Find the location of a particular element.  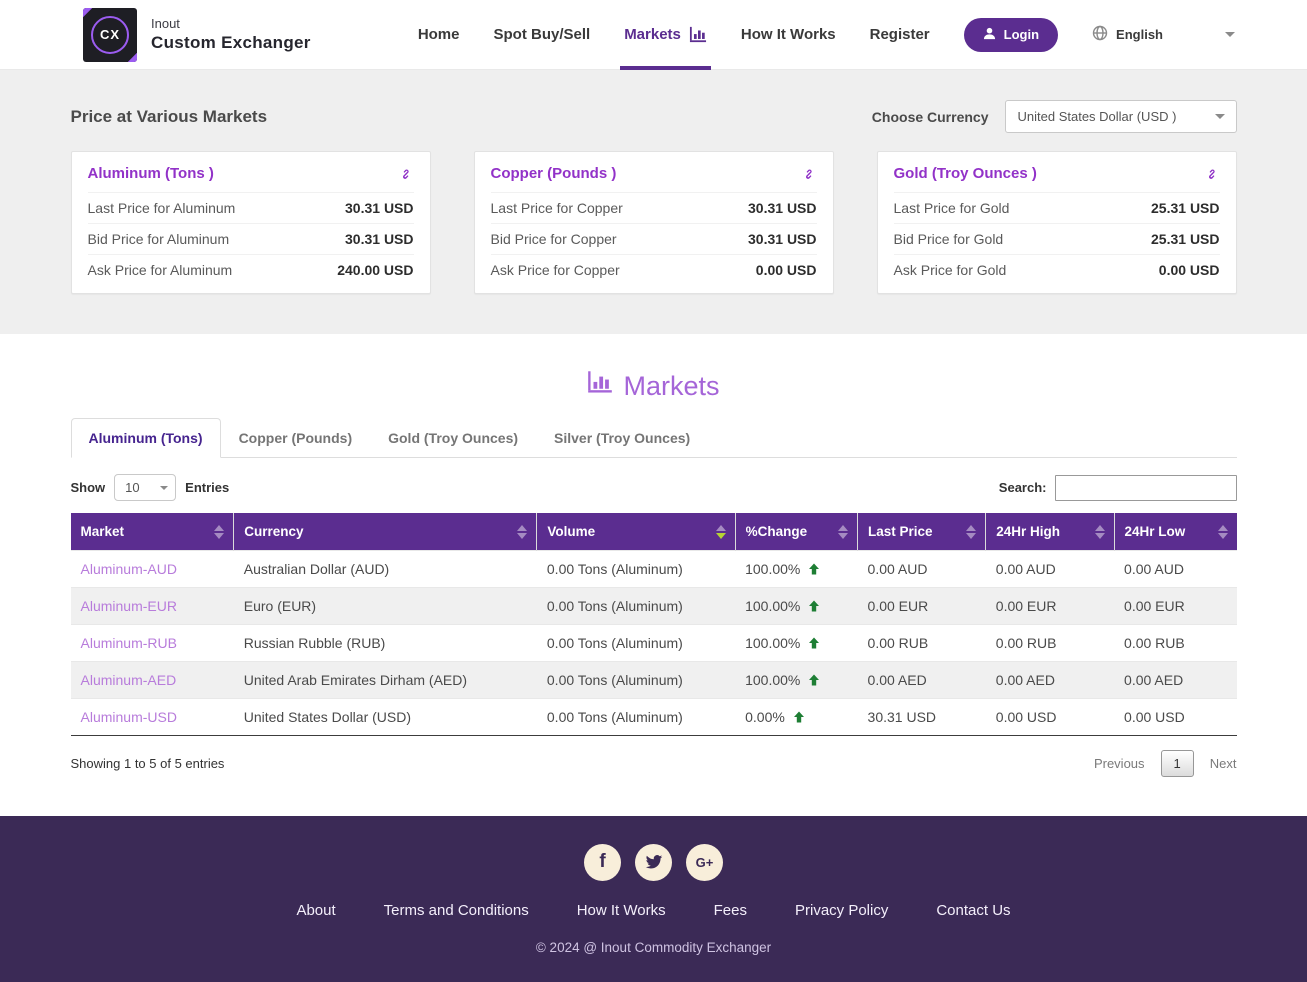

social-links: f G+ is located at coordinates (653, 862).